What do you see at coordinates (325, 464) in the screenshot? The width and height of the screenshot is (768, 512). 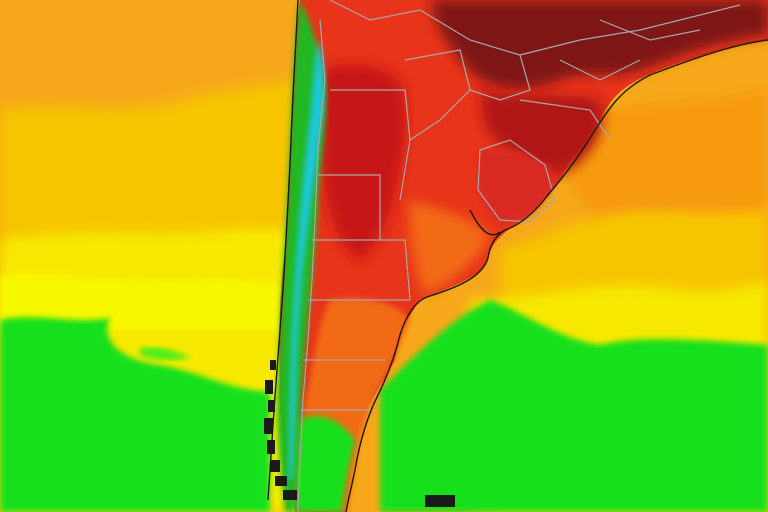 I see `patagonia-green-south` at bounding box center [325, 464].